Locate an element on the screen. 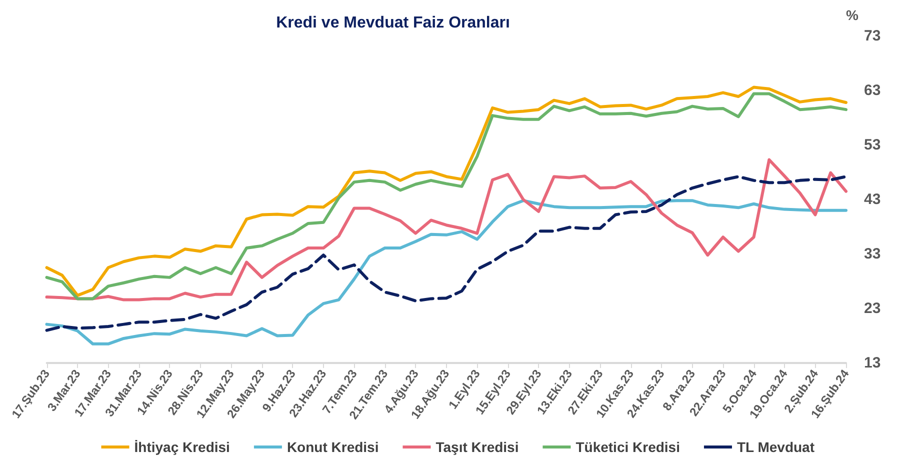  y-tick-label: 43 is located at coordinates (872, 199).